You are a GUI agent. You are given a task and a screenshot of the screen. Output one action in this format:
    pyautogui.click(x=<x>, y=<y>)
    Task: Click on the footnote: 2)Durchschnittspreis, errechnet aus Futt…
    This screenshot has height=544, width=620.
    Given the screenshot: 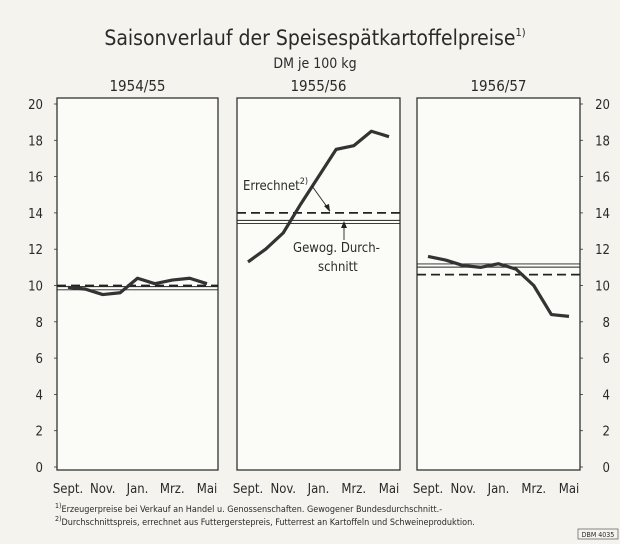 What is the action you would take?
    pyautogui.click(x=265, y=521)
    